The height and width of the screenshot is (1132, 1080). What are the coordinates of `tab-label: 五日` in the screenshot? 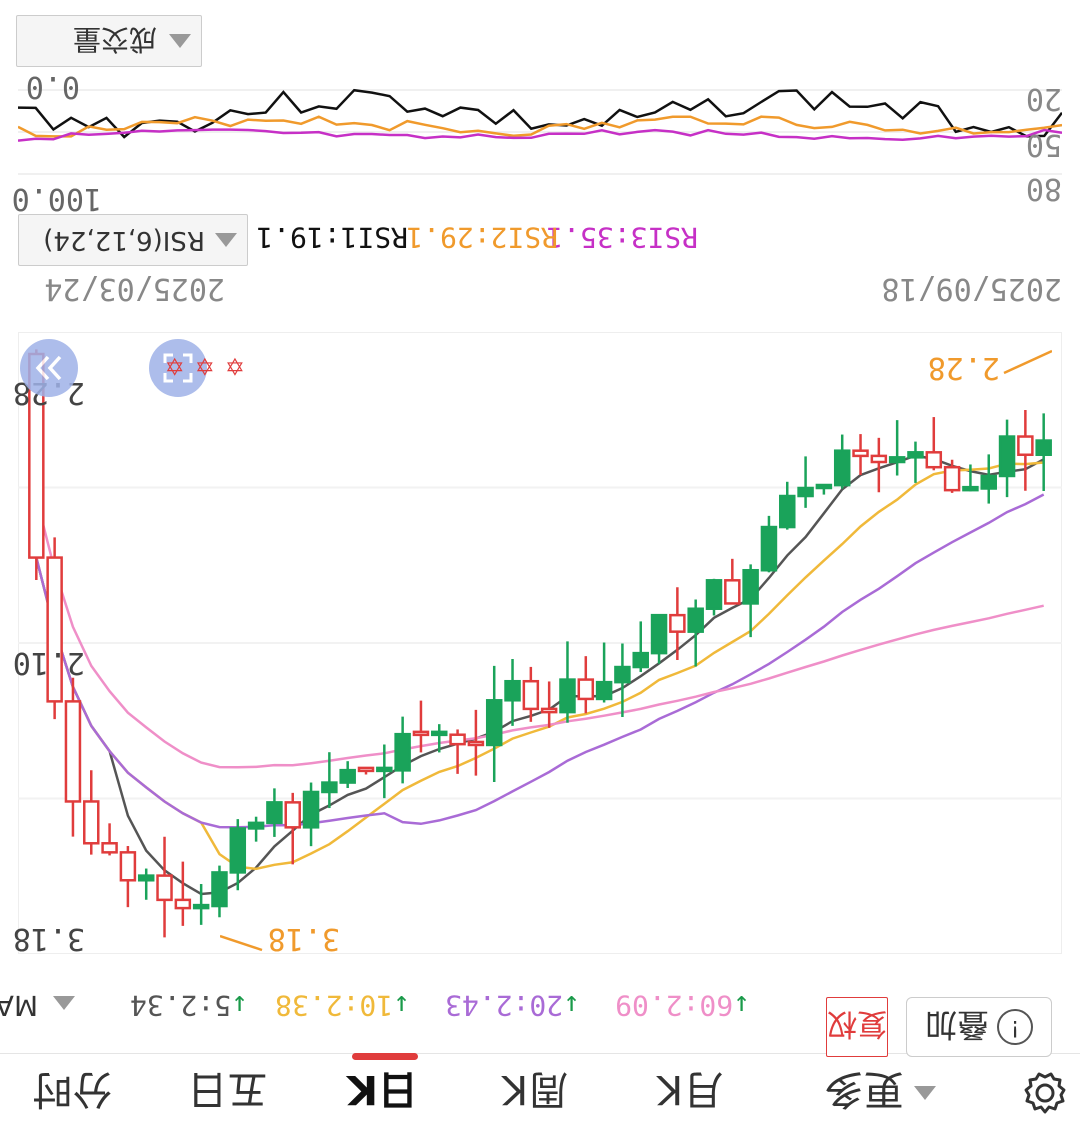 It's located at (227, 1089).